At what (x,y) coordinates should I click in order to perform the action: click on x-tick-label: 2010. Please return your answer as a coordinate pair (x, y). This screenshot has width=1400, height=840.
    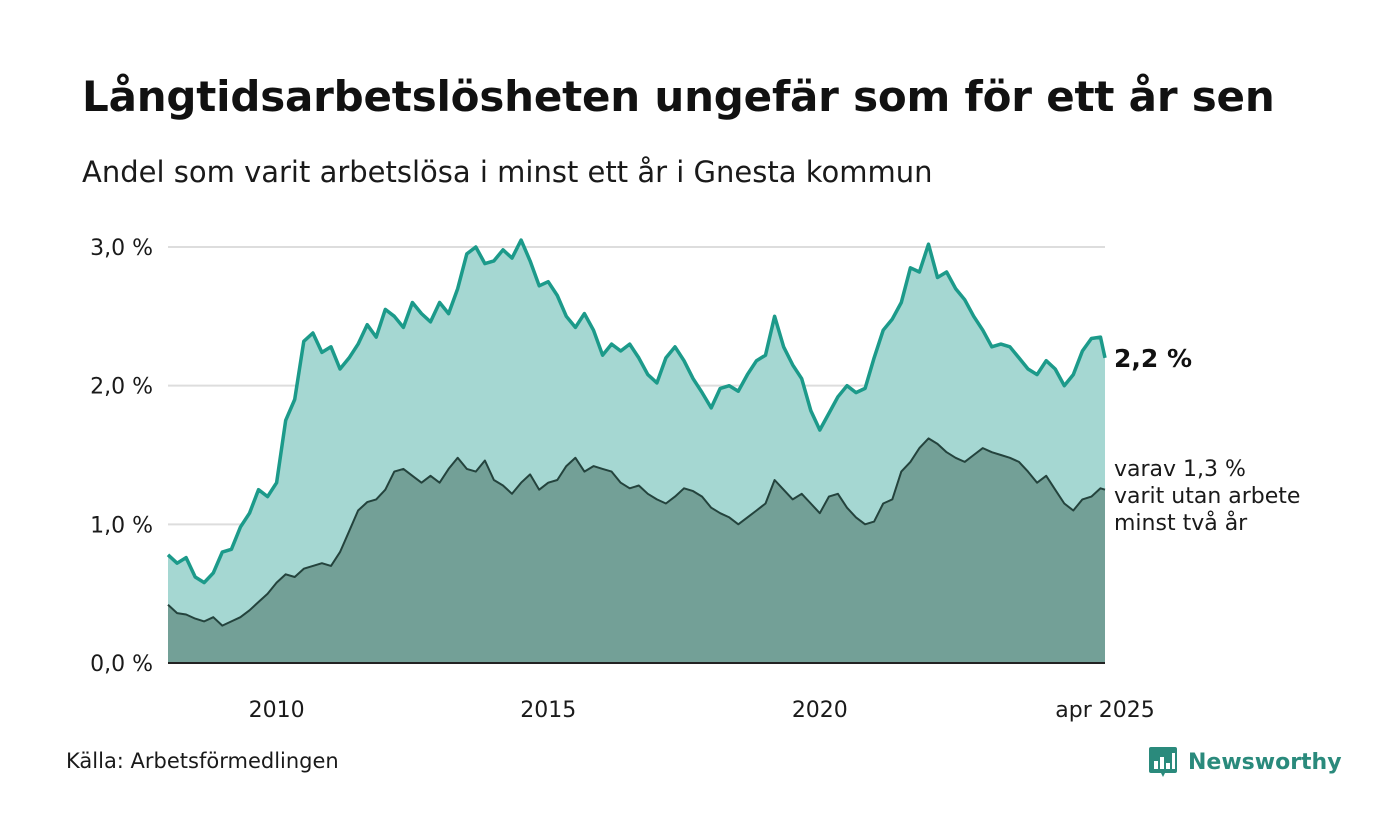
    Looking at the image, I should click on (277, 710).